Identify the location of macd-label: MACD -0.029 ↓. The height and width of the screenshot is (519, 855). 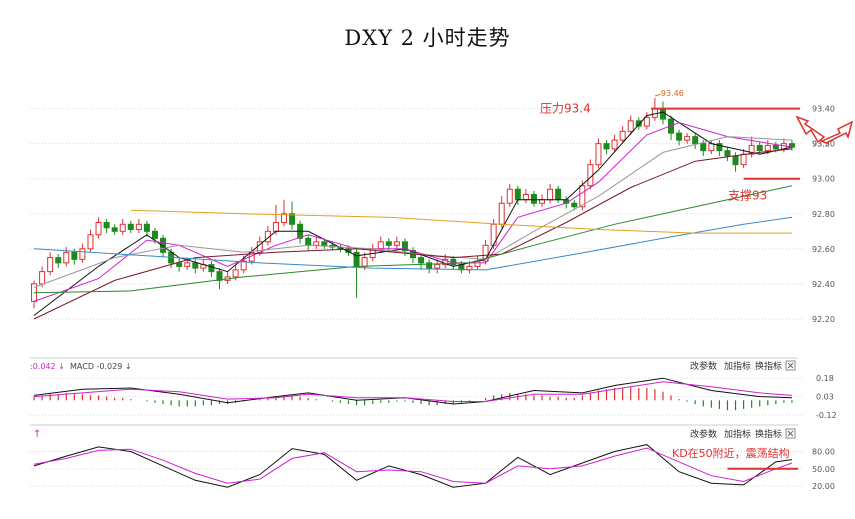
(101, 366).